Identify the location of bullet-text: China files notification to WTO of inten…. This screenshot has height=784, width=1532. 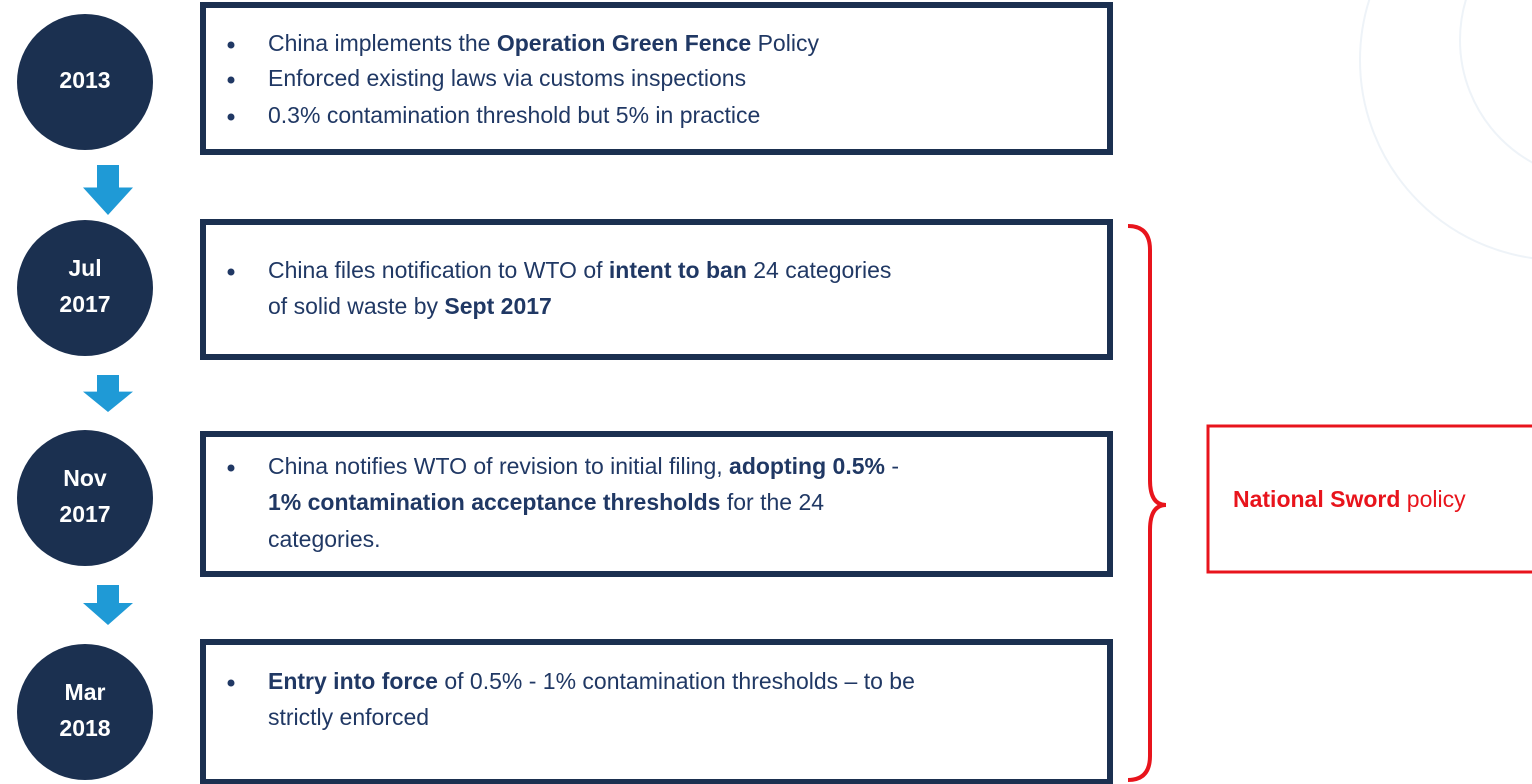
(579, 270).